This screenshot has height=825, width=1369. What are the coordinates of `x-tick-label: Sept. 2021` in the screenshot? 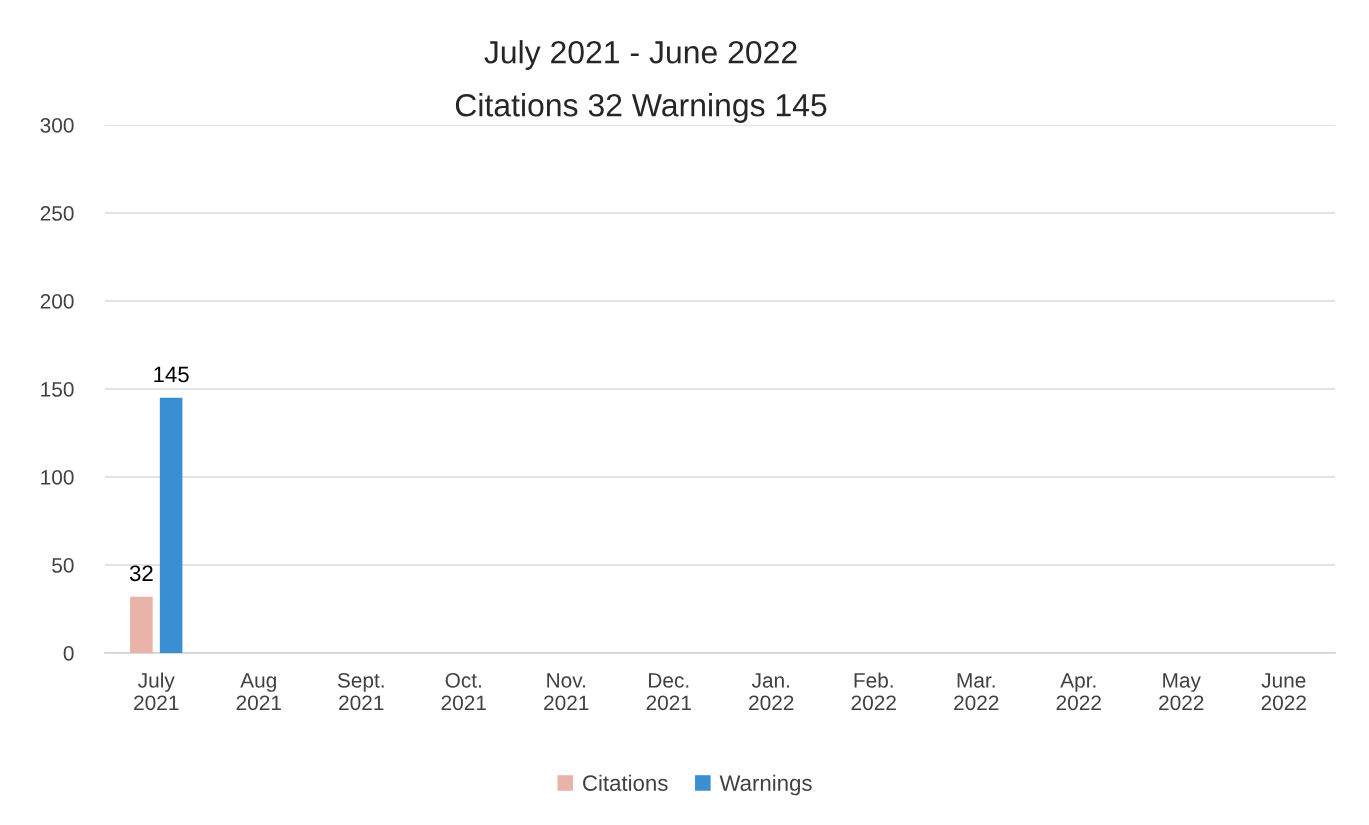 It's located at (360, 691).